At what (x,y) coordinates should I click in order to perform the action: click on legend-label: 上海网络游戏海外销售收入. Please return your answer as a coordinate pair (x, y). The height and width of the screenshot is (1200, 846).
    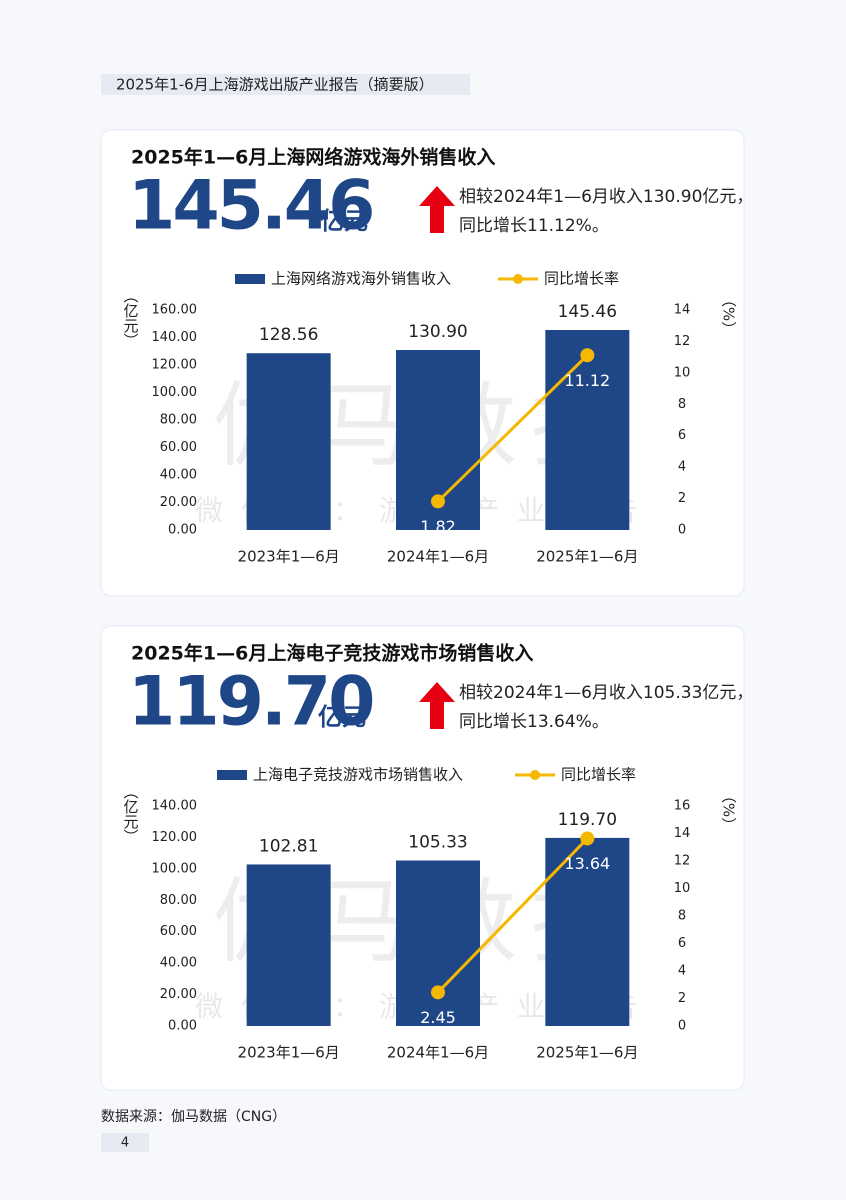
    Looking at the image, I should click on (361, 279).